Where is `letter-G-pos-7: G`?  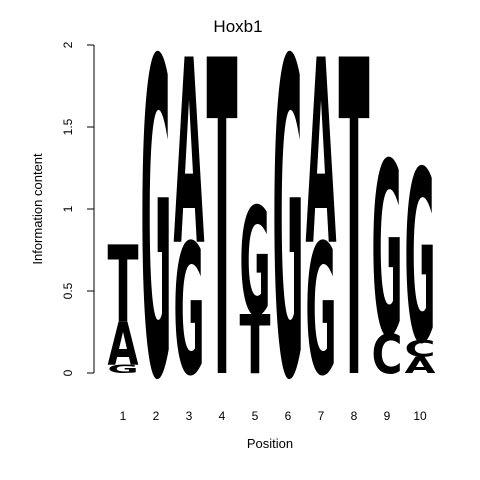 letter-G-pos-7: G is located at coordinates (321, 311).